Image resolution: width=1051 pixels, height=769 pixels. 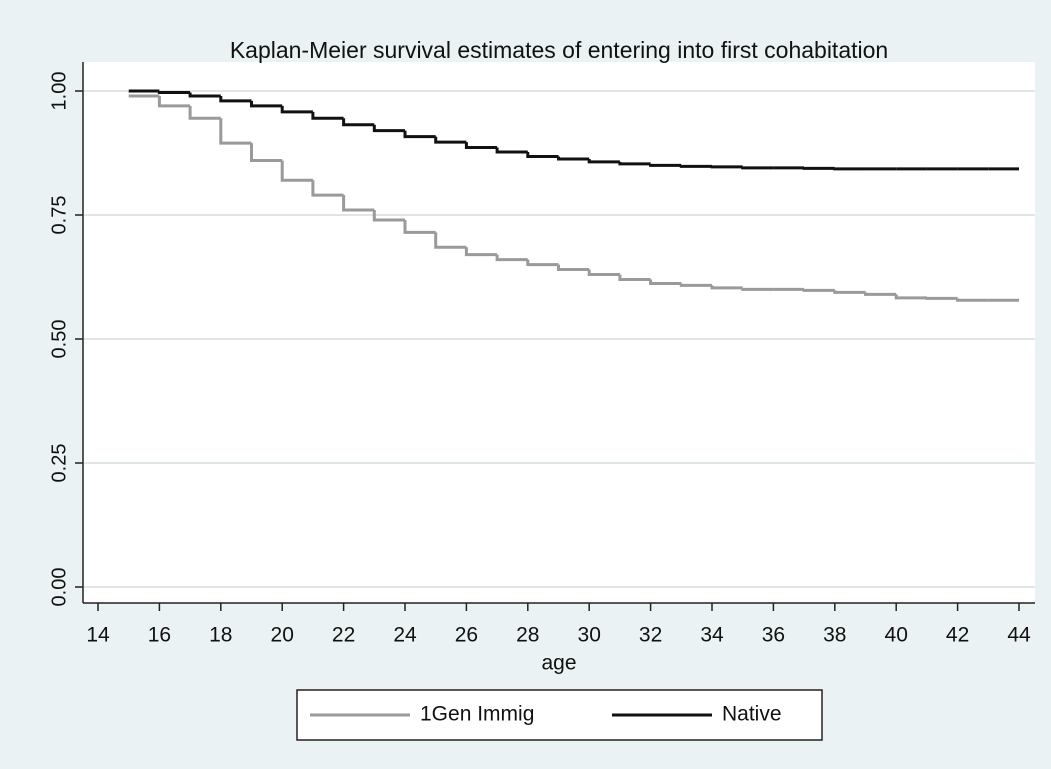 I want to click on x-axis-label: age, so click(x=558, y=663).